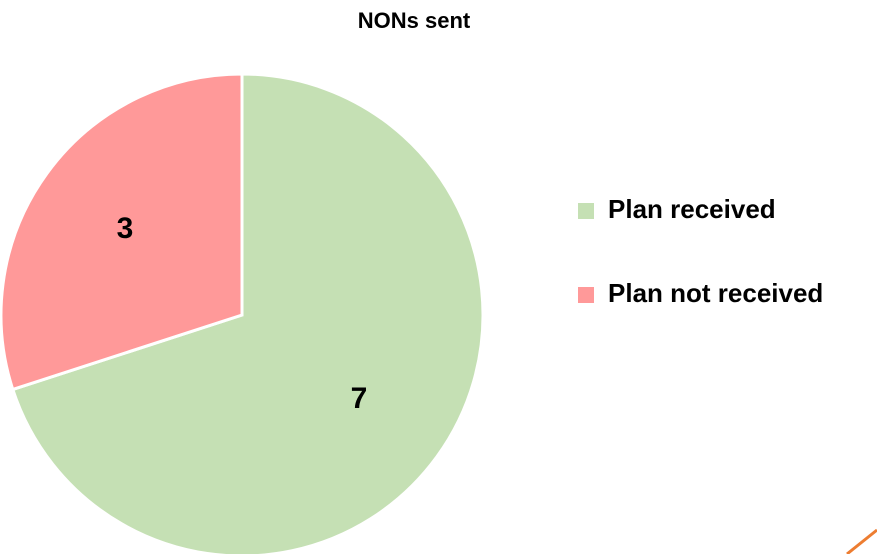  What do you see at coordinates (414, 20) in the screenshot?
I see `chart-title: NONs sent` at bounding box center [414, 20].